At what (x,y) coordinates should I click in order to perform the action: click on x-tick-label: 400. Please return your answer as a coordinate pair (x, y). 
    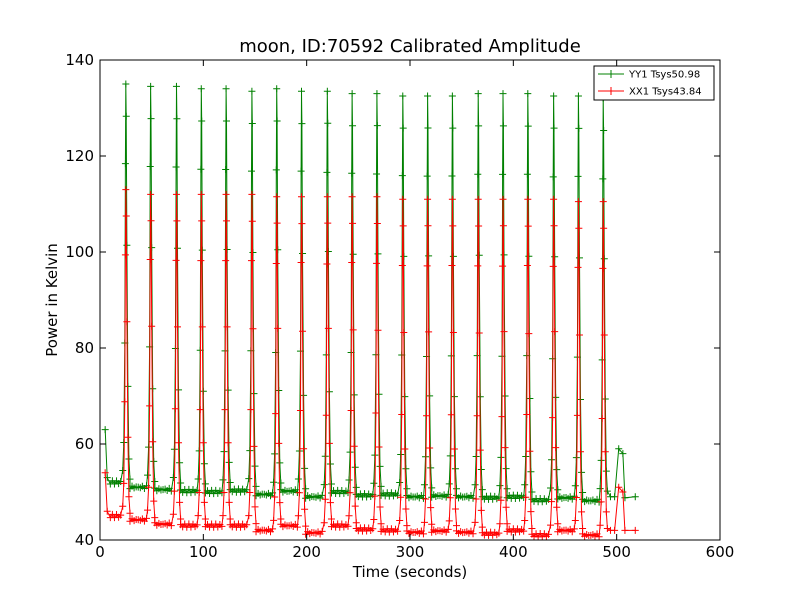
    Looking at the image, I should click on (513, 552).